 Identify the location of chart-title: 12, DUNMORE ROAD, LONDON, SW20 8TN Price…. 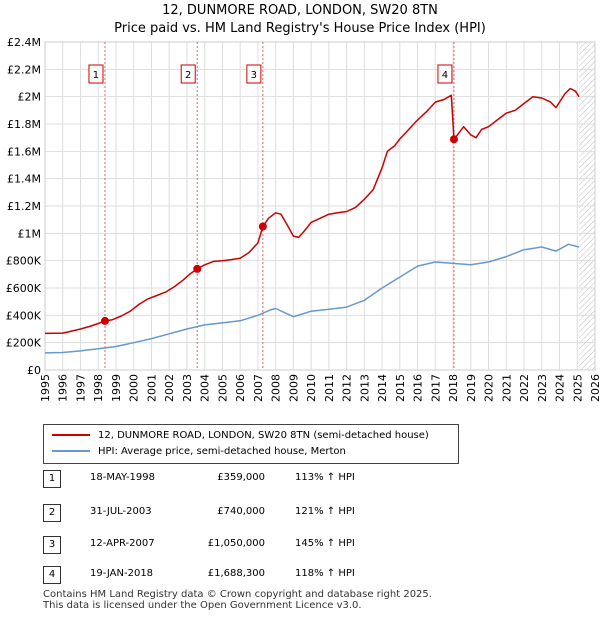
(300, 20).